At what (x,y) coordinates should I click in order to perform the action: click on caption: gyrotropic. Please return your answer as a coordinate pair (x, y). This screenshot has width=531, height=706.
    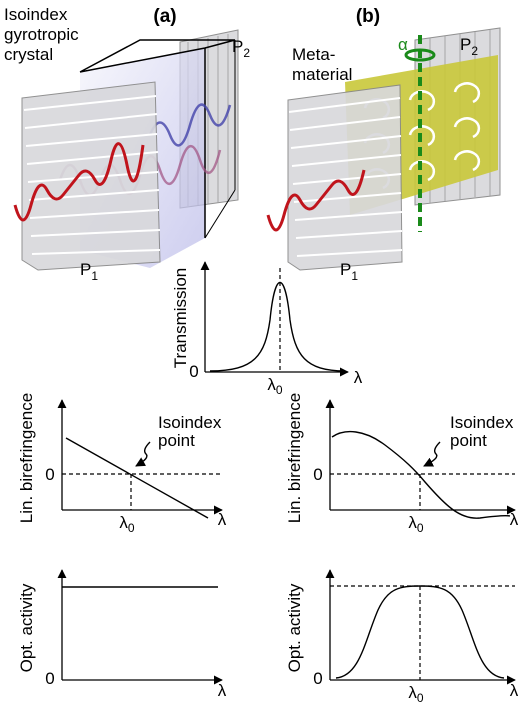
    Looking at the image, I should click on (41, 34).